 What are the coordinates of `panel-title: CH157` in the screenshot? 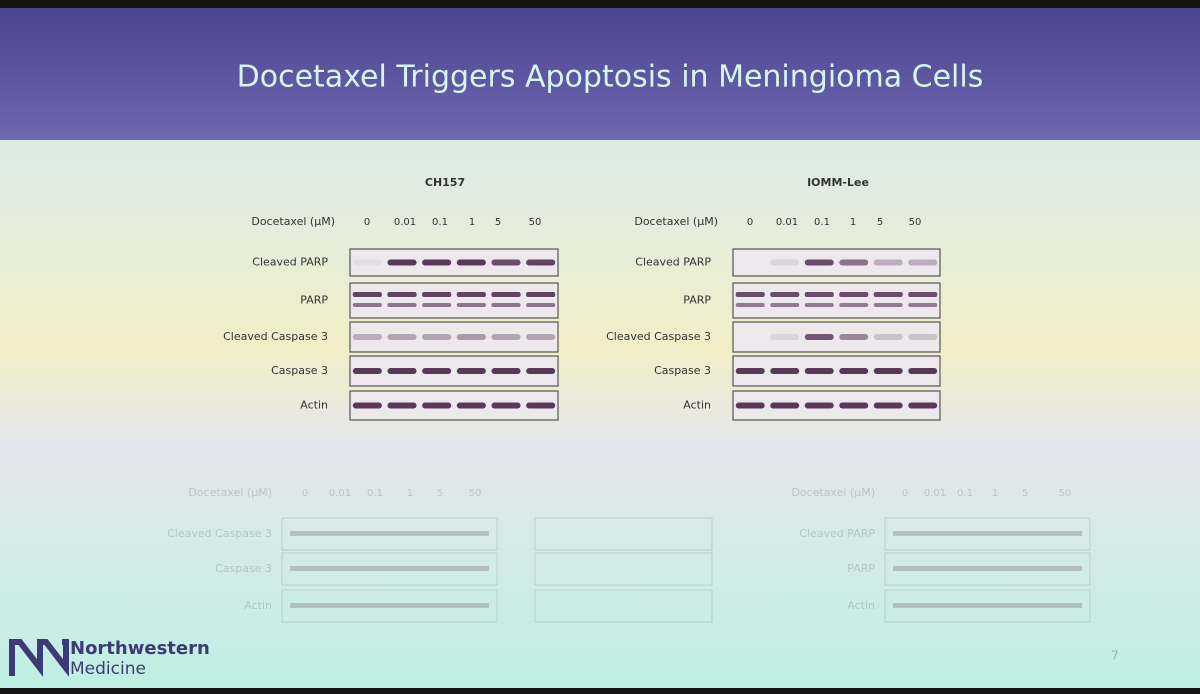 It's located at (445, 182).